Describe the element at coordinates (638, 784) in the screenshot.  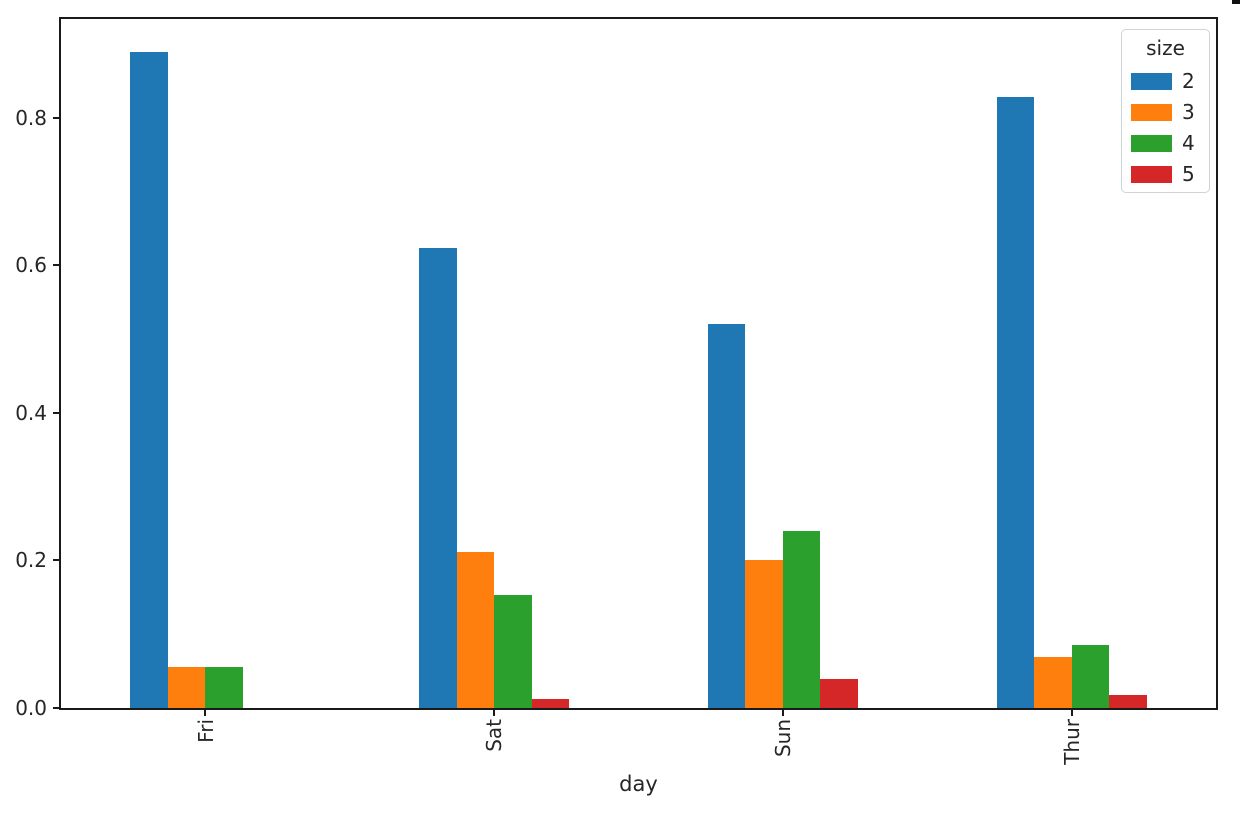
I see `x-axis-label: day` at that location.